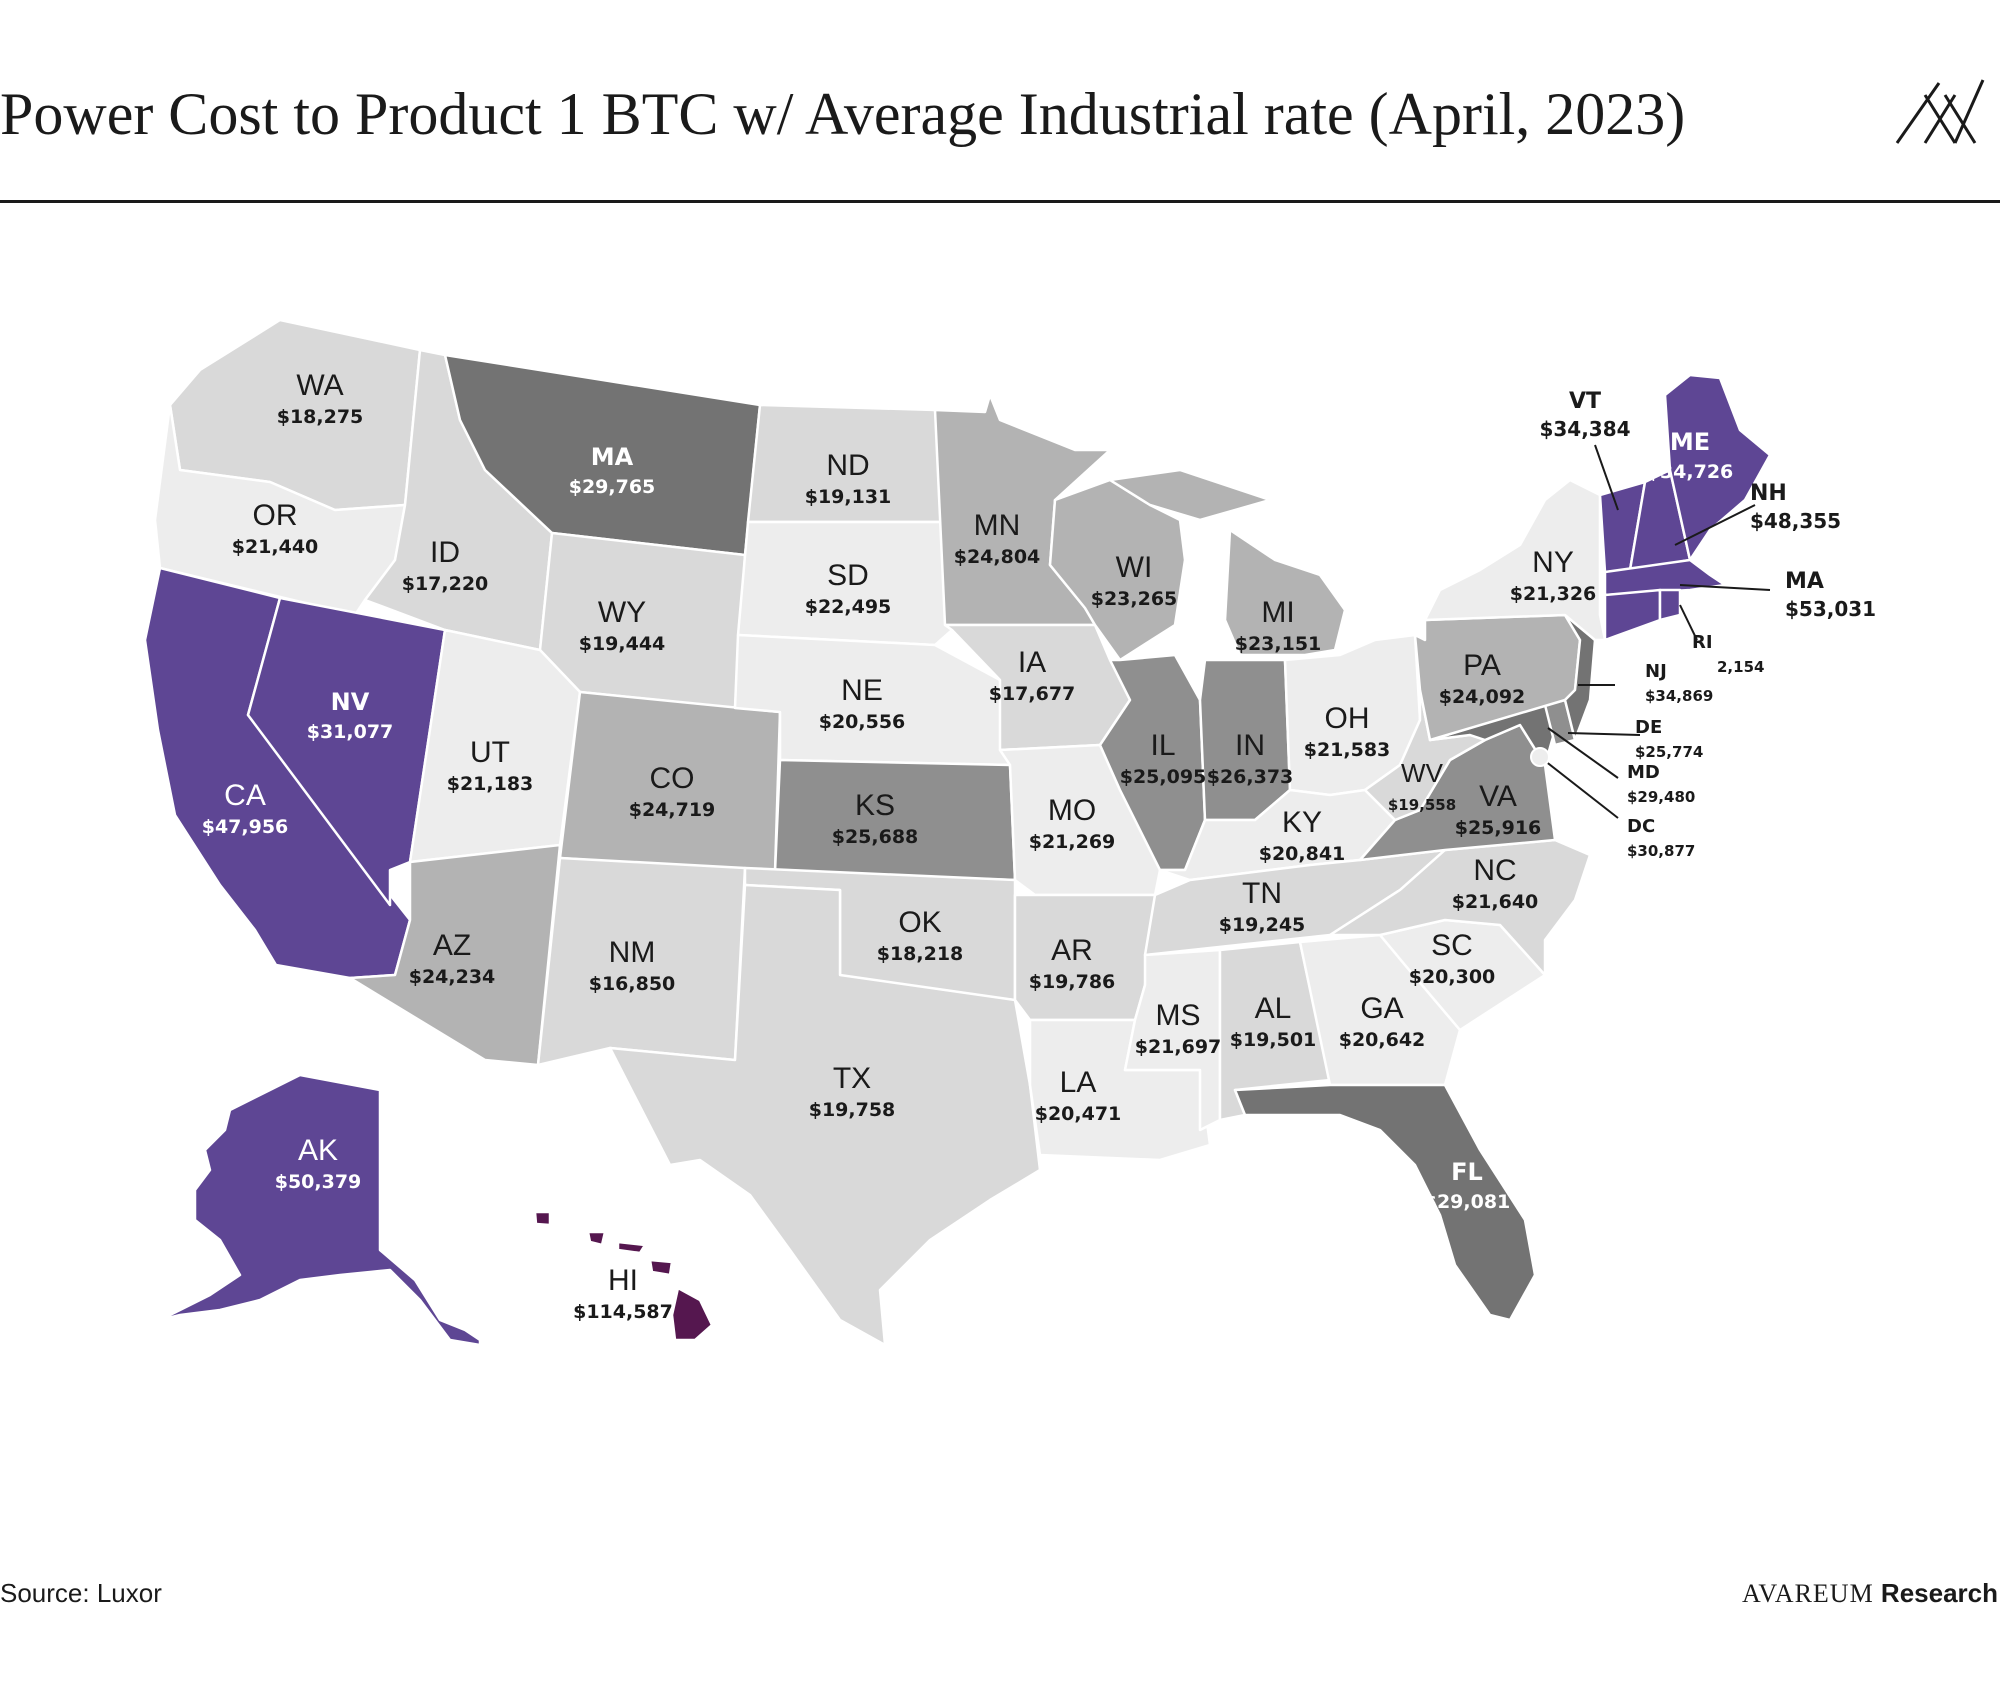 This screenshot has height=1690, width=2000. I want to click on state-label-wa: WA, so click(319, 385).